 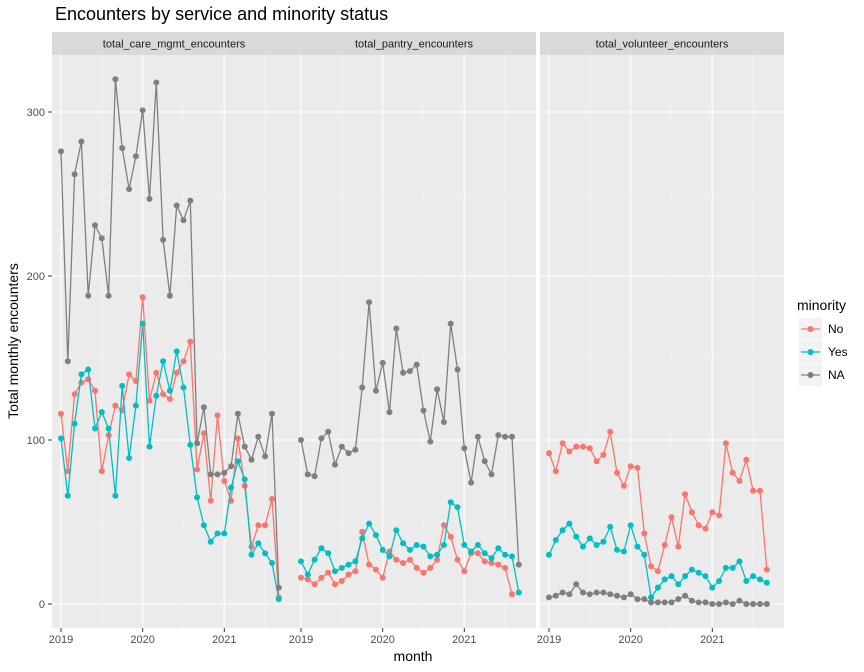 I want to click on y-tick-label: 300, so click(x=36, y=113).